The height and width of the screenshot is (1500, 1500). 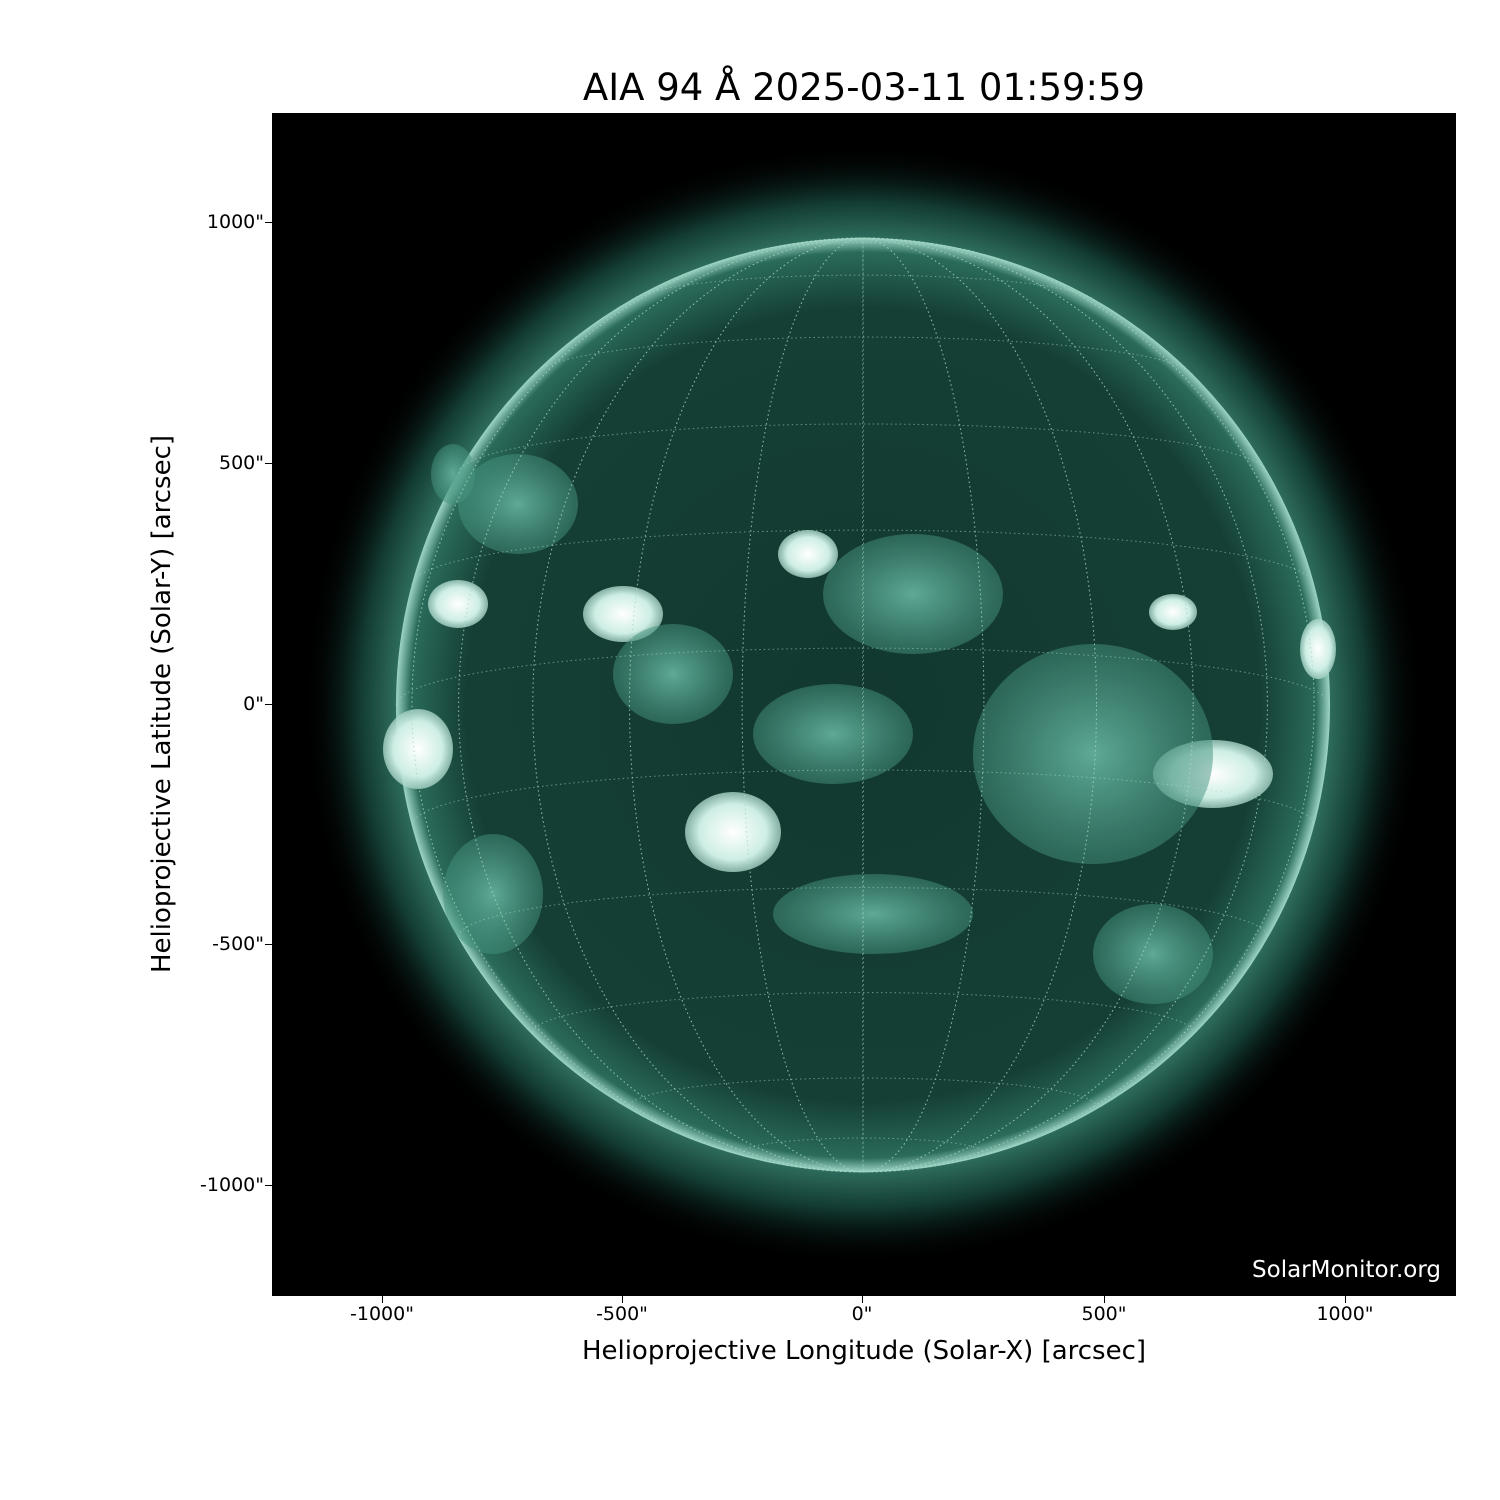 I want to click on y-tick-label: -1000", so click(x=232, y=1185).